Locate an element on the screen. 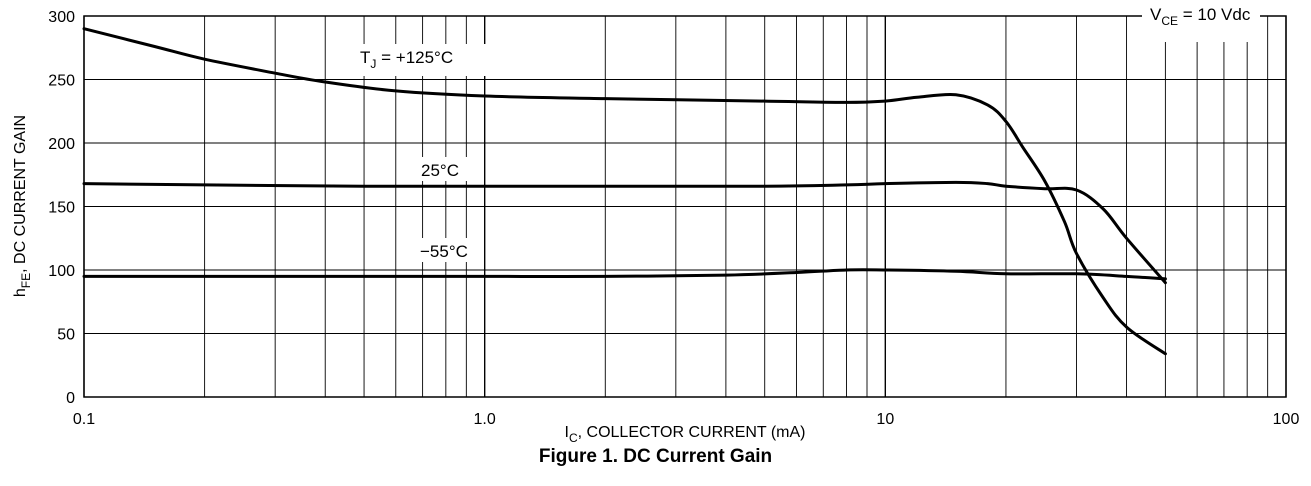 The image size is (1311, 486). x-axis-title: IC, COLLECTOR CURRENT (mA) is located at coordinates (685, 434).